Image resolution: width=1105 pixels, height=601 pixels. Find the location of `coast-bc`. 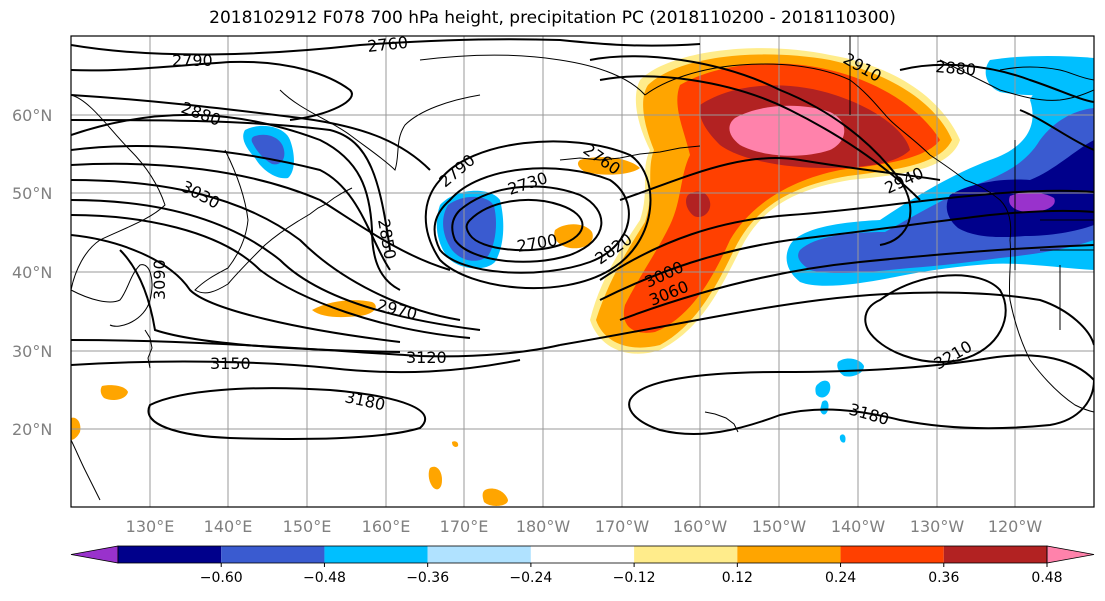

coast-bc is located at coordinates (970, 197).